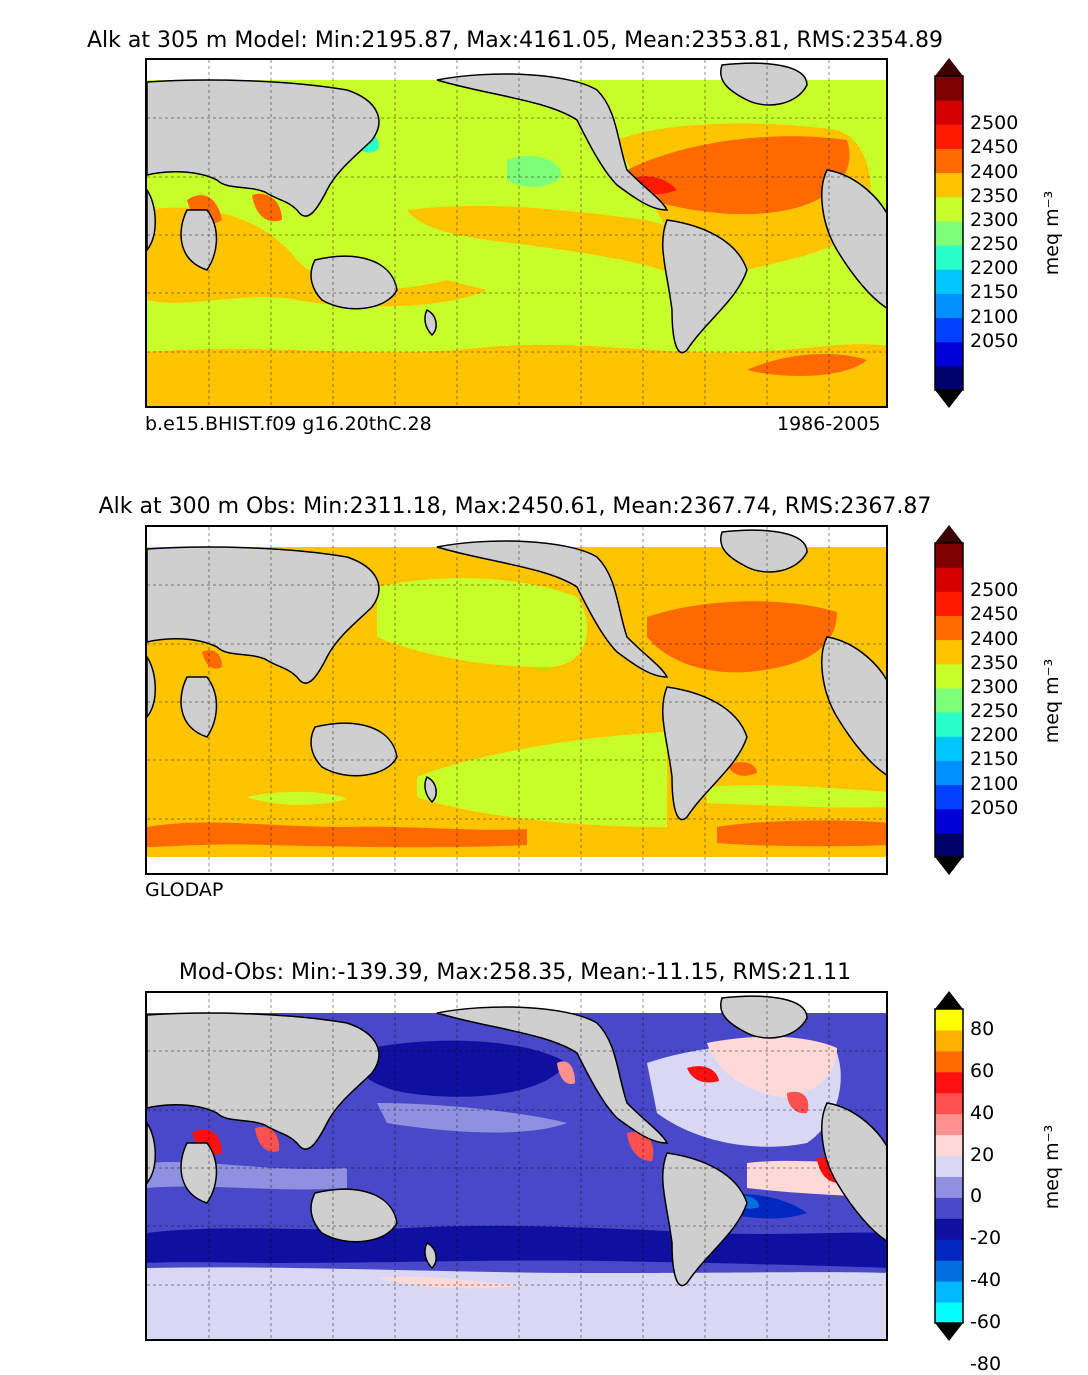 The image size is (1088, 1375). Describe the element at coordinates (982, 1028) in the screenshot. I see `colorbar-tick-label: 80` at that location.